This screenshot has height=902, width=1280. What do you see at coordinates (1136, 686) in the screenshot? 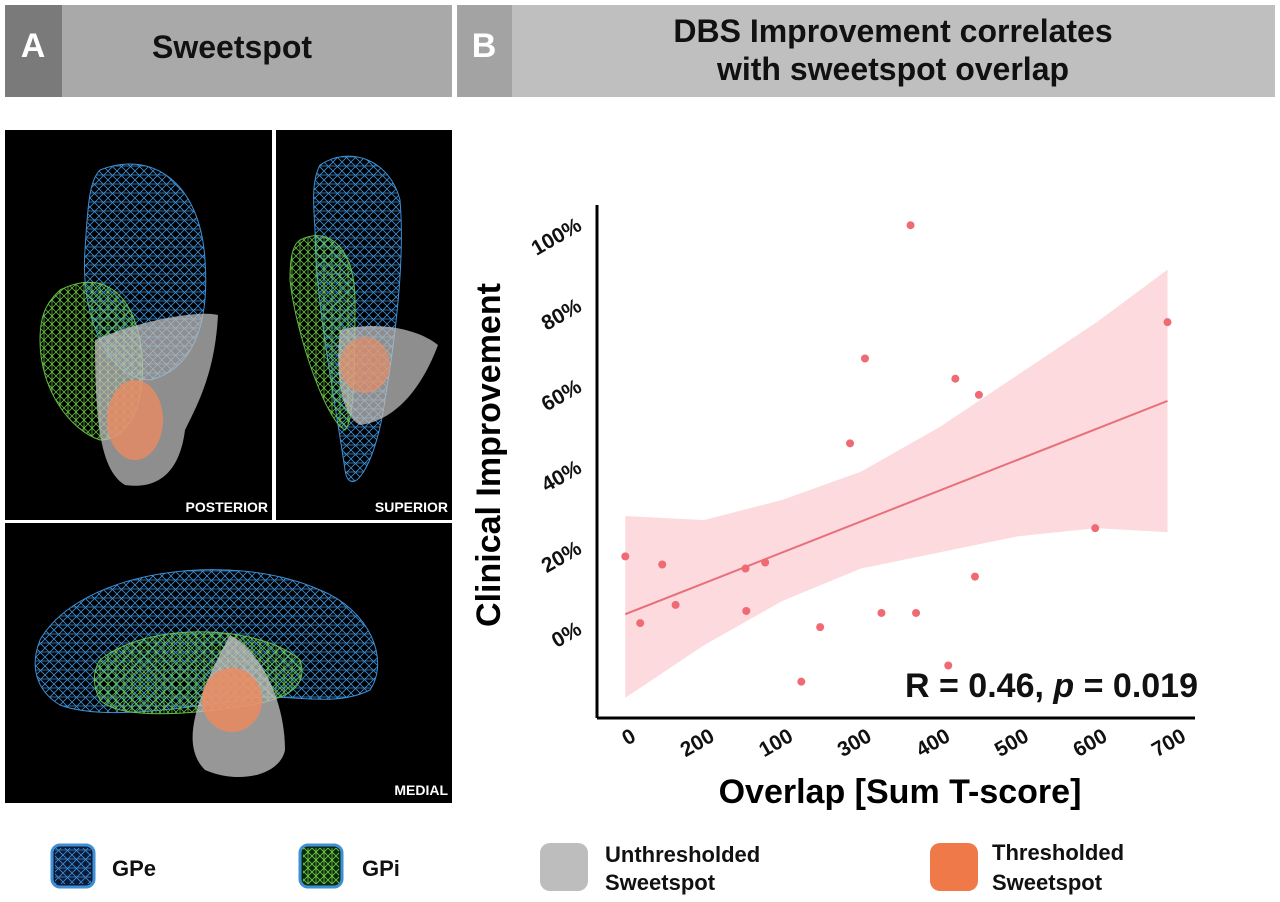
I see `annotation-part: = 0.019` at bounding box center [1136, 686].